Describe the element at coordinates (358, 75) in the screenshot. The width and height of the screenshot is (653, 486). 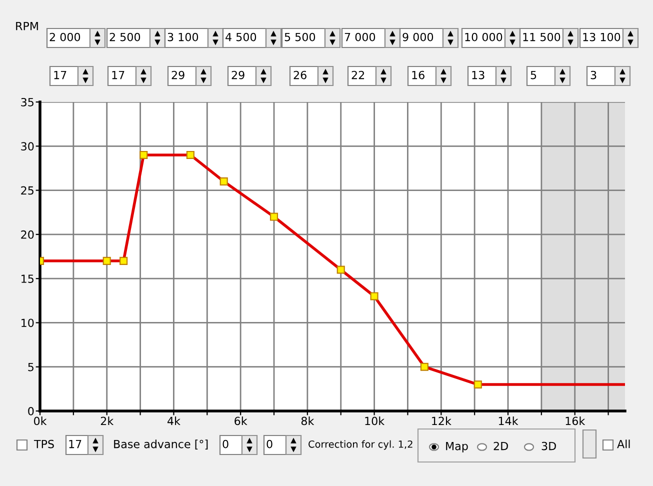
I see `text: 22` at that location.